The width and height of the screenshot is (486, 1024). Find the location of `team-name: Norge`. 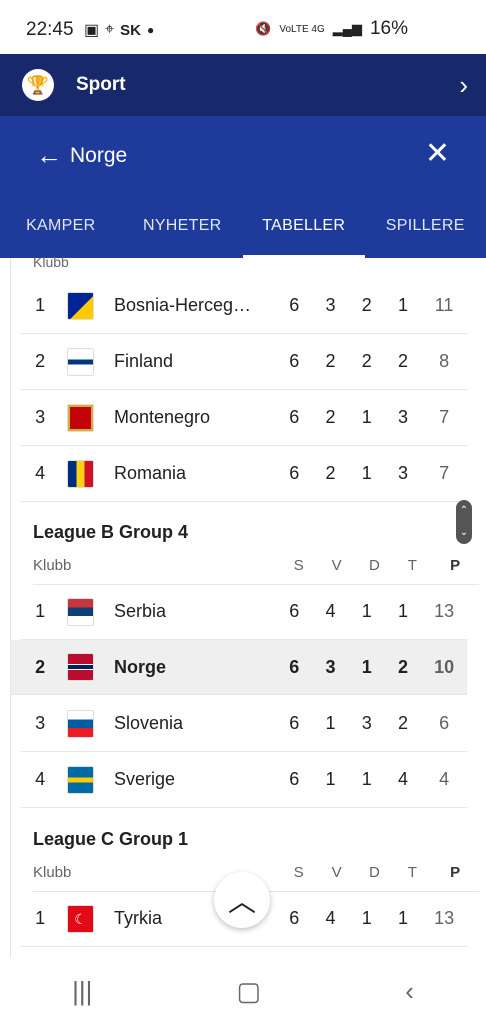

team-name: Norge is located at coordinates (139, 666).